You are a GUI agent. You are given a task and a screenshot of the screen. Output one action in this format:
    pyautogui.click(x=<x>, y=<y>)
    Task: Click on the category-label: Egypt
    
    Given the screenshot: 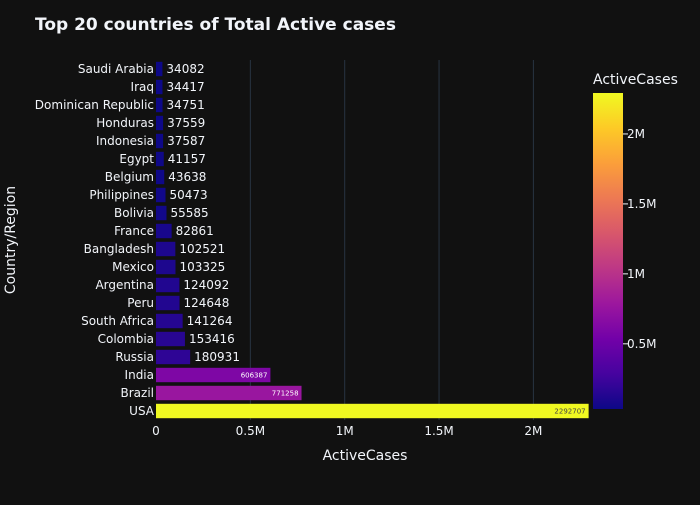 What is the action you would take?
    pyautogui.click(x=136, y=159)
    